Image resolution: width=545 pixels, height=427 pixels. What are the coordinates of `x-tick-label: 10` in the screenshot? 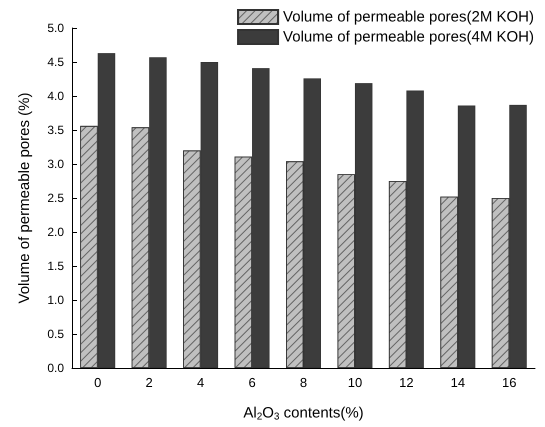 It's located at (355, 382).